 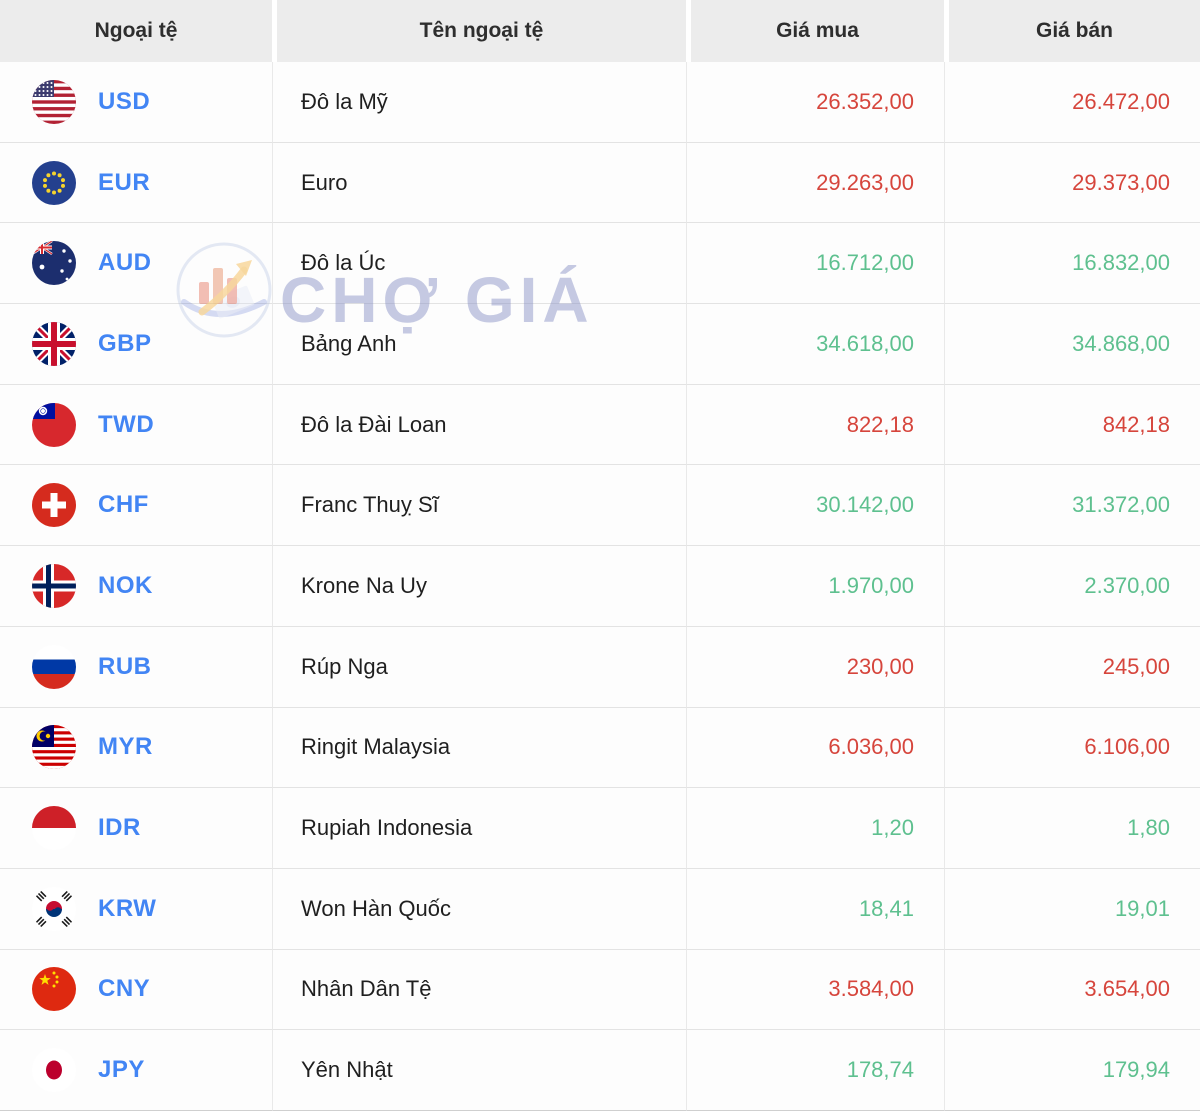 I want to click on currency-name: Ringit Malaysia, so click(x=479, y=748).